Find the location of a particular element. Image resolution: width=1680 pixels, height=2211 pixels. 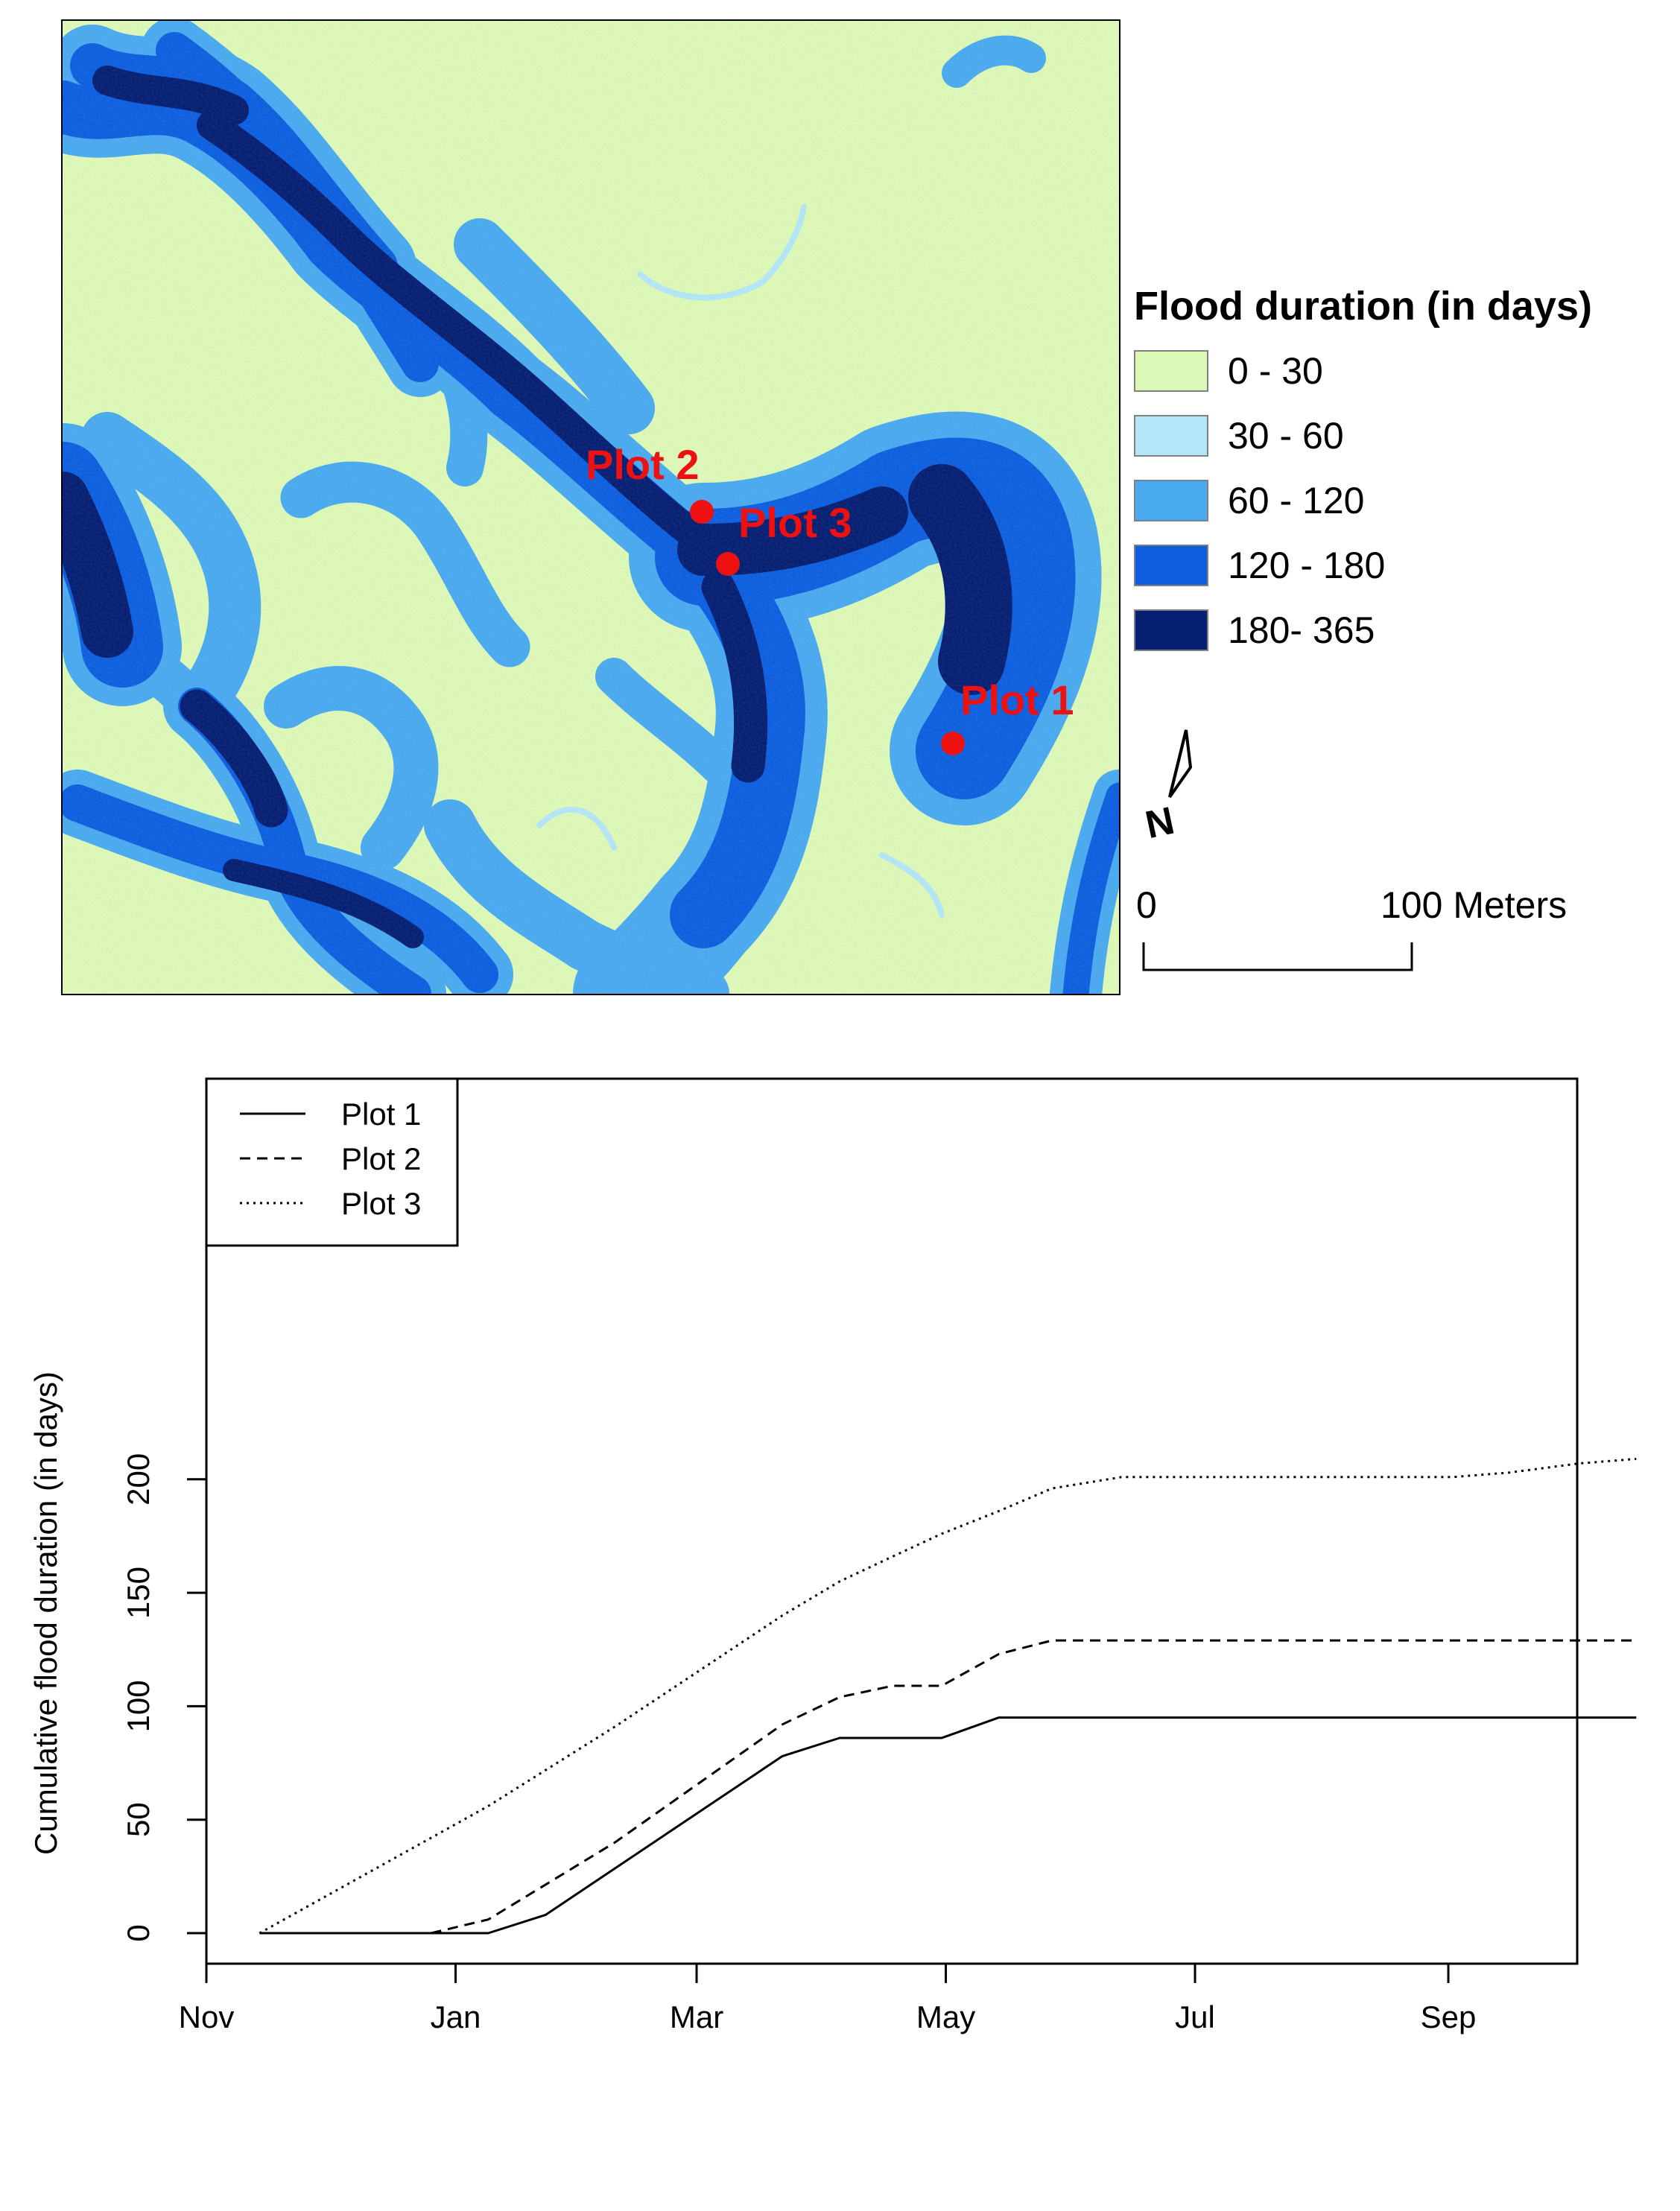

series-line-plot2 is located at coordinates (1034, 1787).